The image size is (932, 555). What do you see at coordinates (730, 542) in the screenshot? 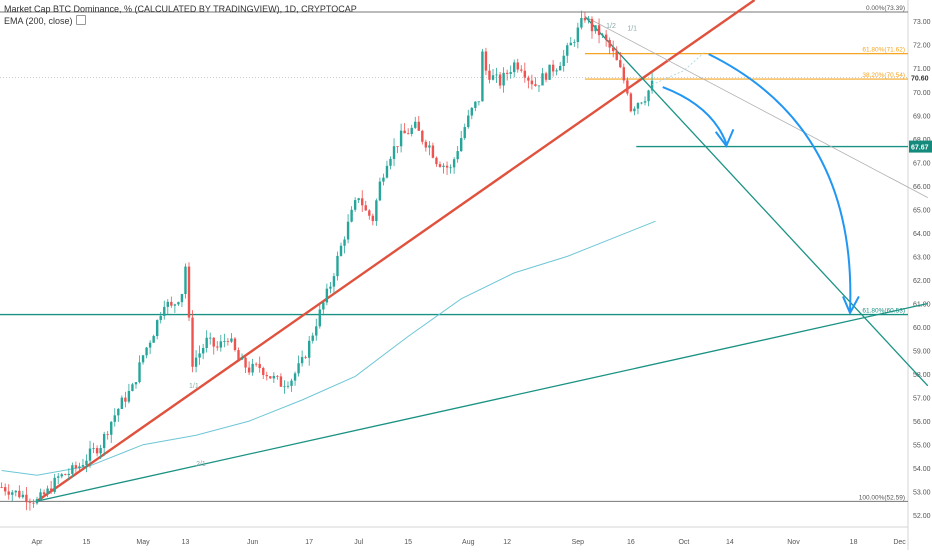
I see `time-tick-label: 14` at bounding box center [730, 542].